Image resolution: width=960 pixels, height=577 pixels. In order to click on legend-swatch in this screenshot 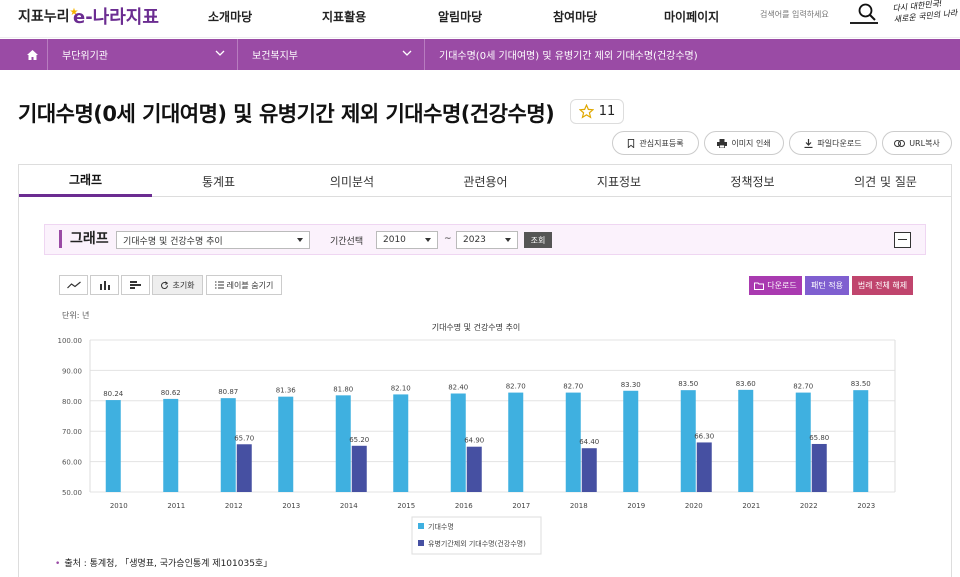, I will do `click(421, 526)`.